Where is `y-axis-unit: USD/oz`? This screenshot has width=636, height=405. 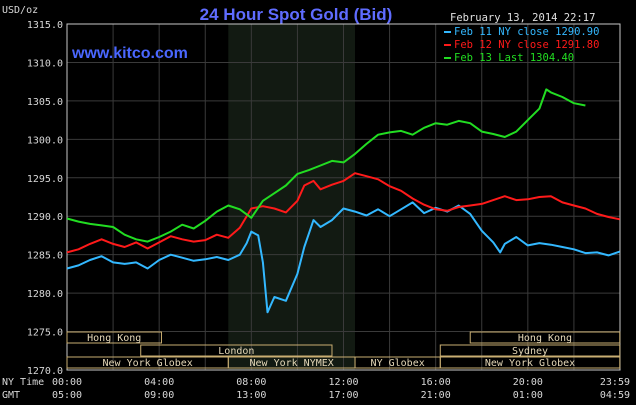
y-axis-unit: USD/oz is located at coordinates (20, 10).